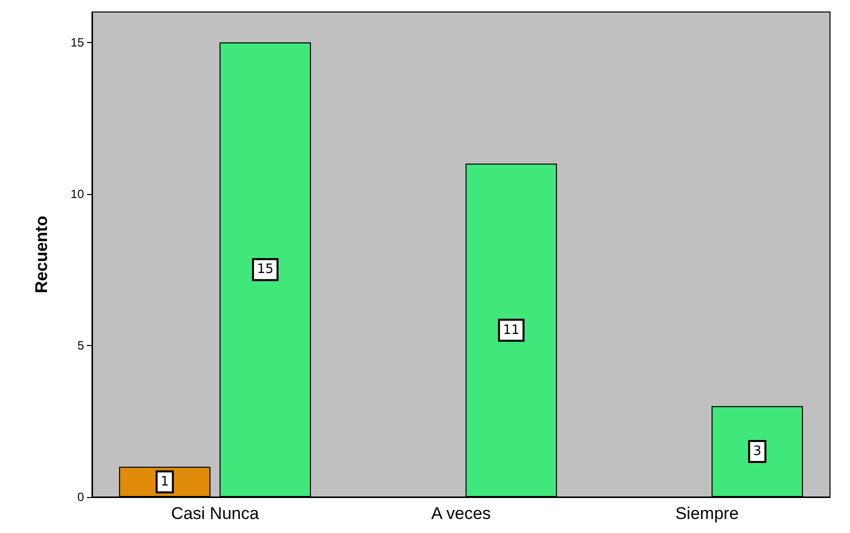 The image size is (850, 533). I want to click on data-label: 3, so click(757, 452).